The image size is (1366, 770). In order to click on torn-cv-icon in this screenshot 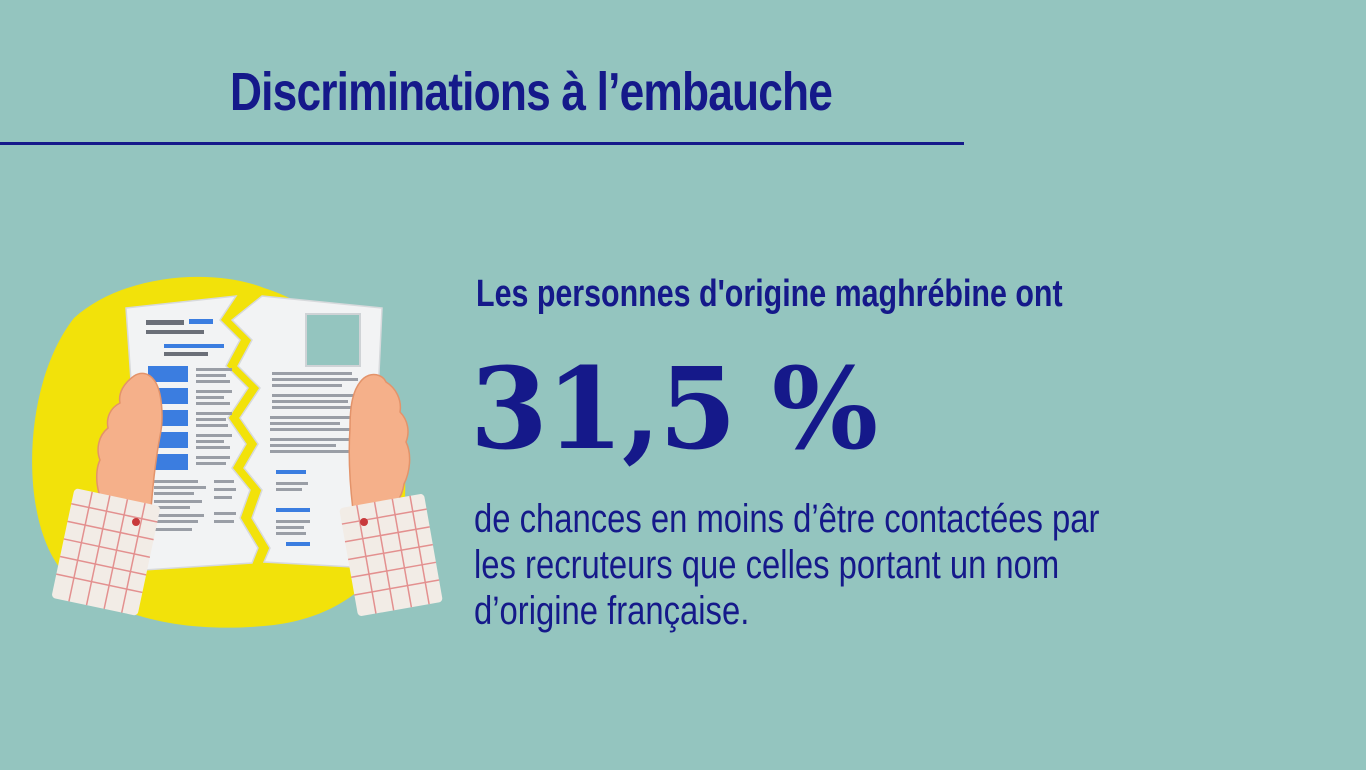, I will do `click(237, 452)`.